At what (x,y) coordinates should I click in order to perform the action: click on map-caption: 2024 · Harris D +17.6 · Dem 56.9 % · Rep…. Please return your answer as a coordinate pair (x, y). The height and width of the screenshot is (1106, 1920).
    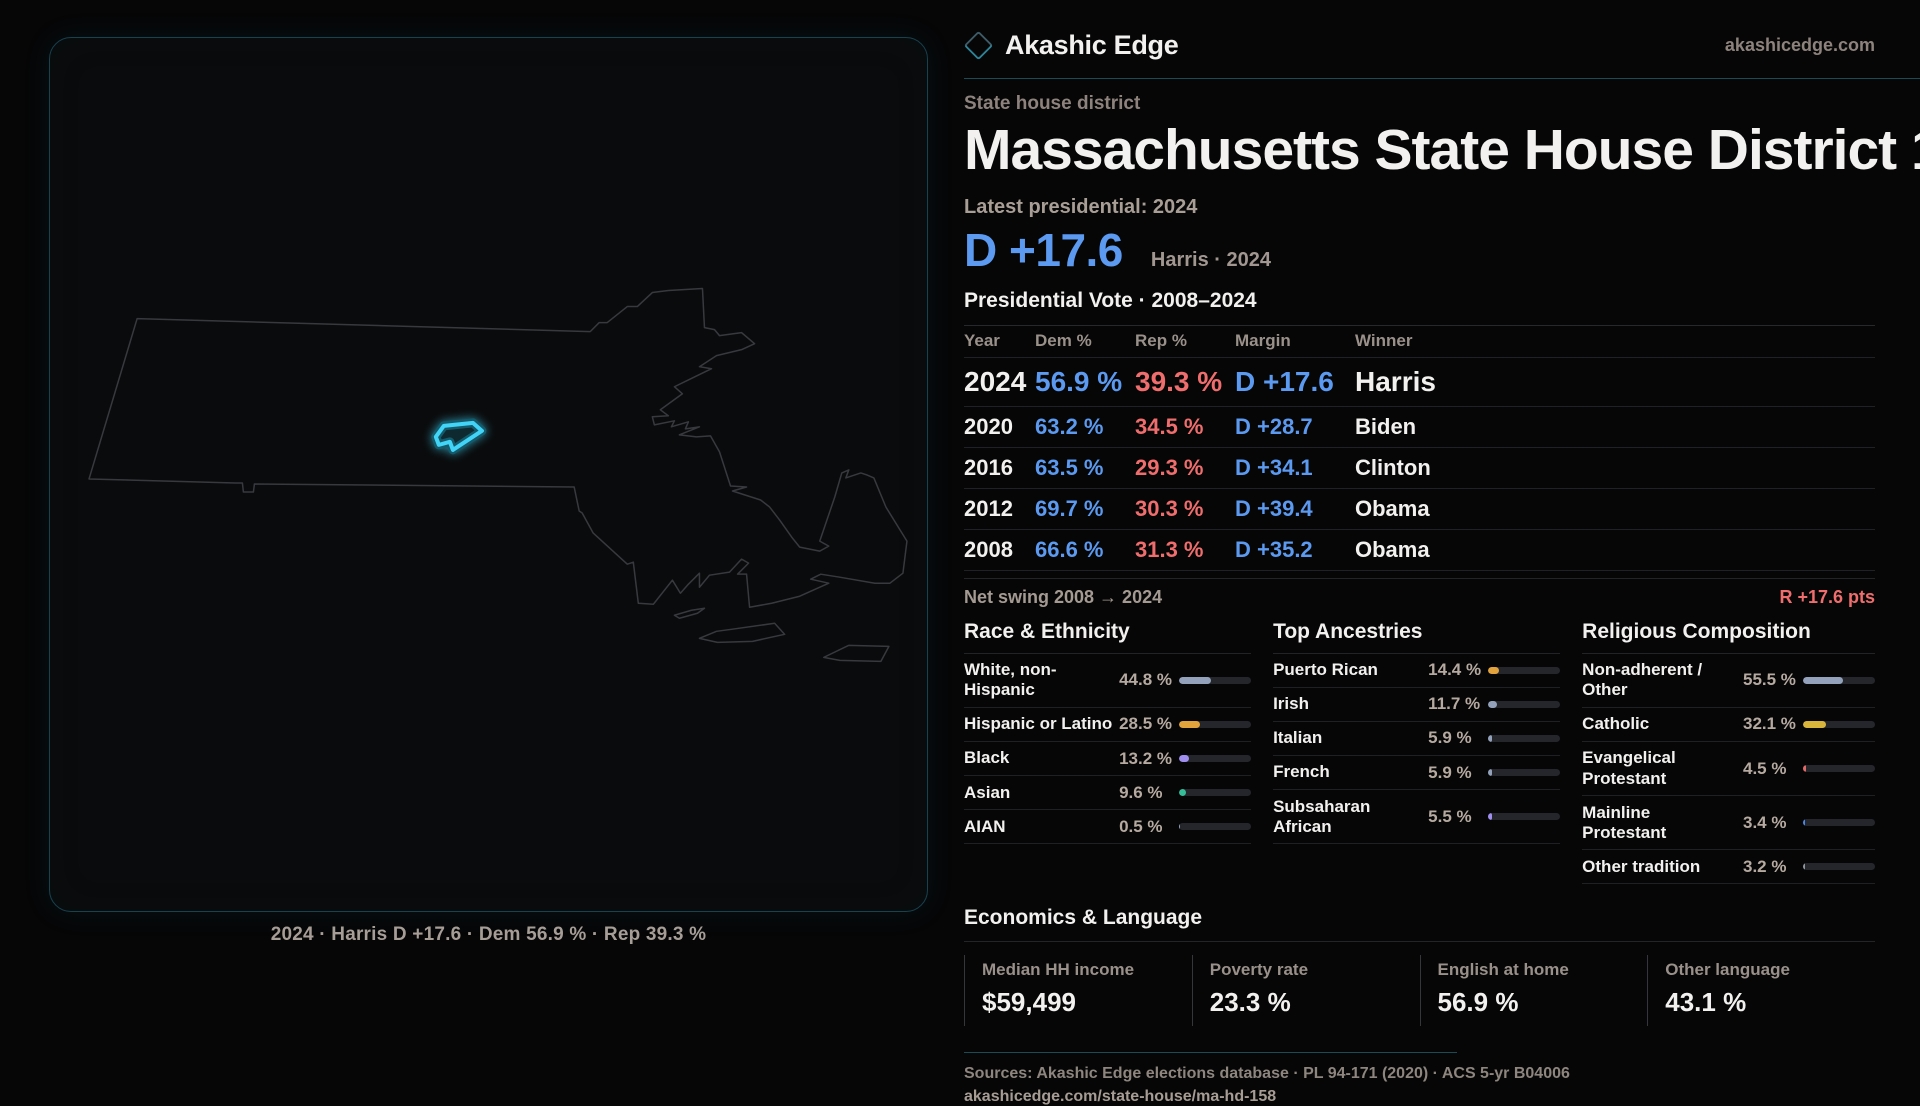
    Looking at the image, I should click on (488, 935).